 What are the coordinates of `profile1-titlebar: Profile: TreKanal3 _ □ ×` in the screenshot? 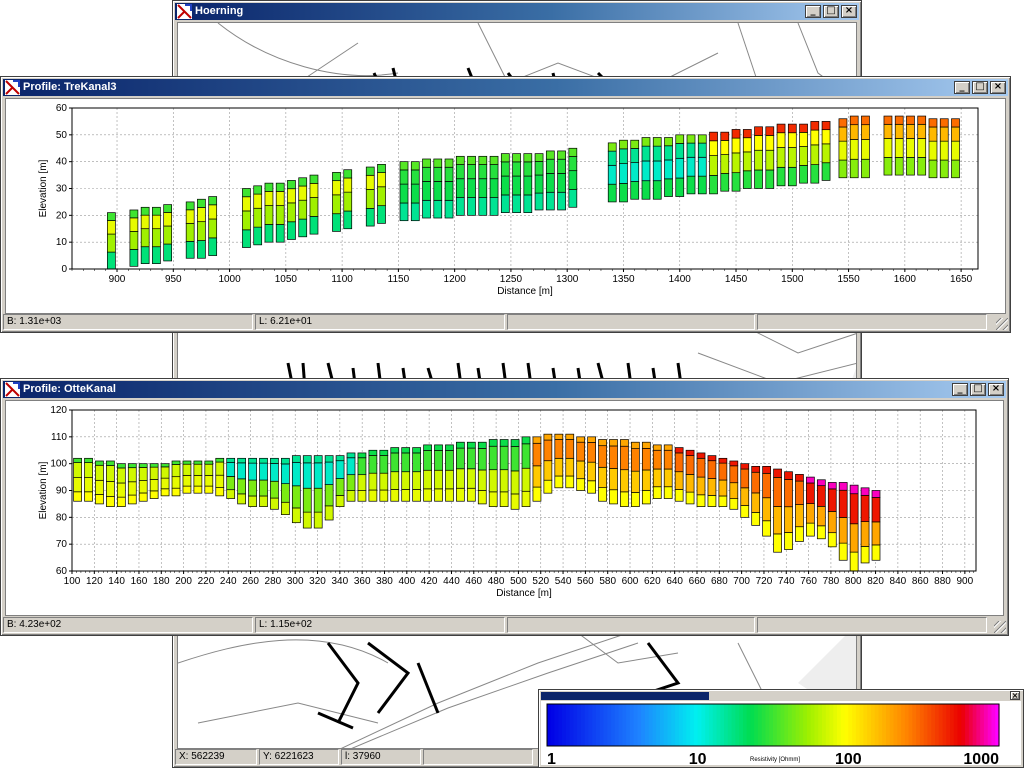 It's located at (505, 87).